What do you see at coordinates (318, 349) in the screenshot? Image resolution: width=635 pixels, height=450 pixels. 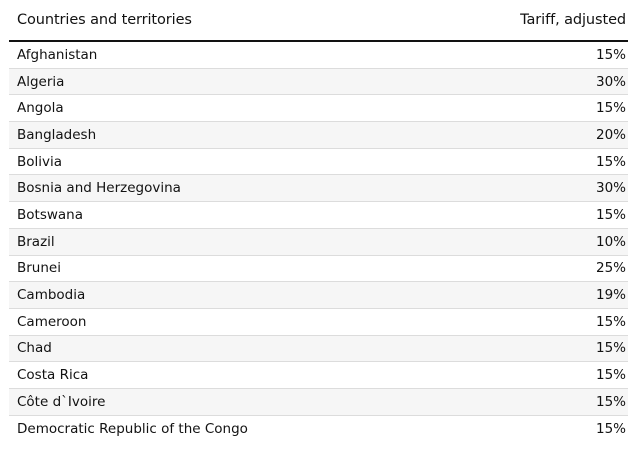 I see `table-row: Chad 15%` at bounding box center [318, 349].